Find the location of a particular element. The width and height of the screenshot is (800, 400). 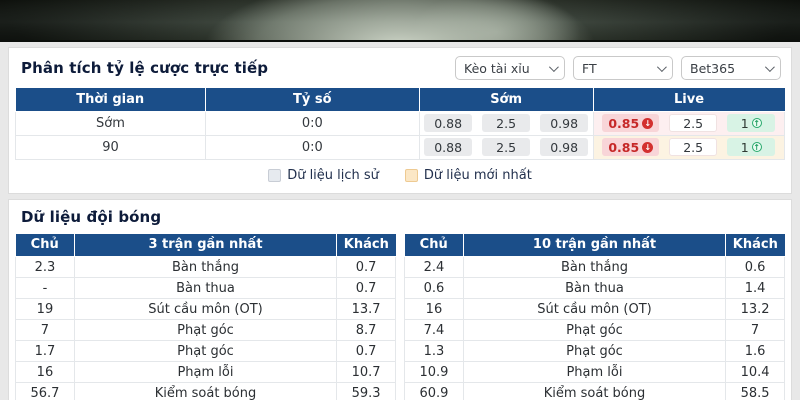

team-stat-row: 7.4 Phạt góc 7 is located at coordinates (594, 330).